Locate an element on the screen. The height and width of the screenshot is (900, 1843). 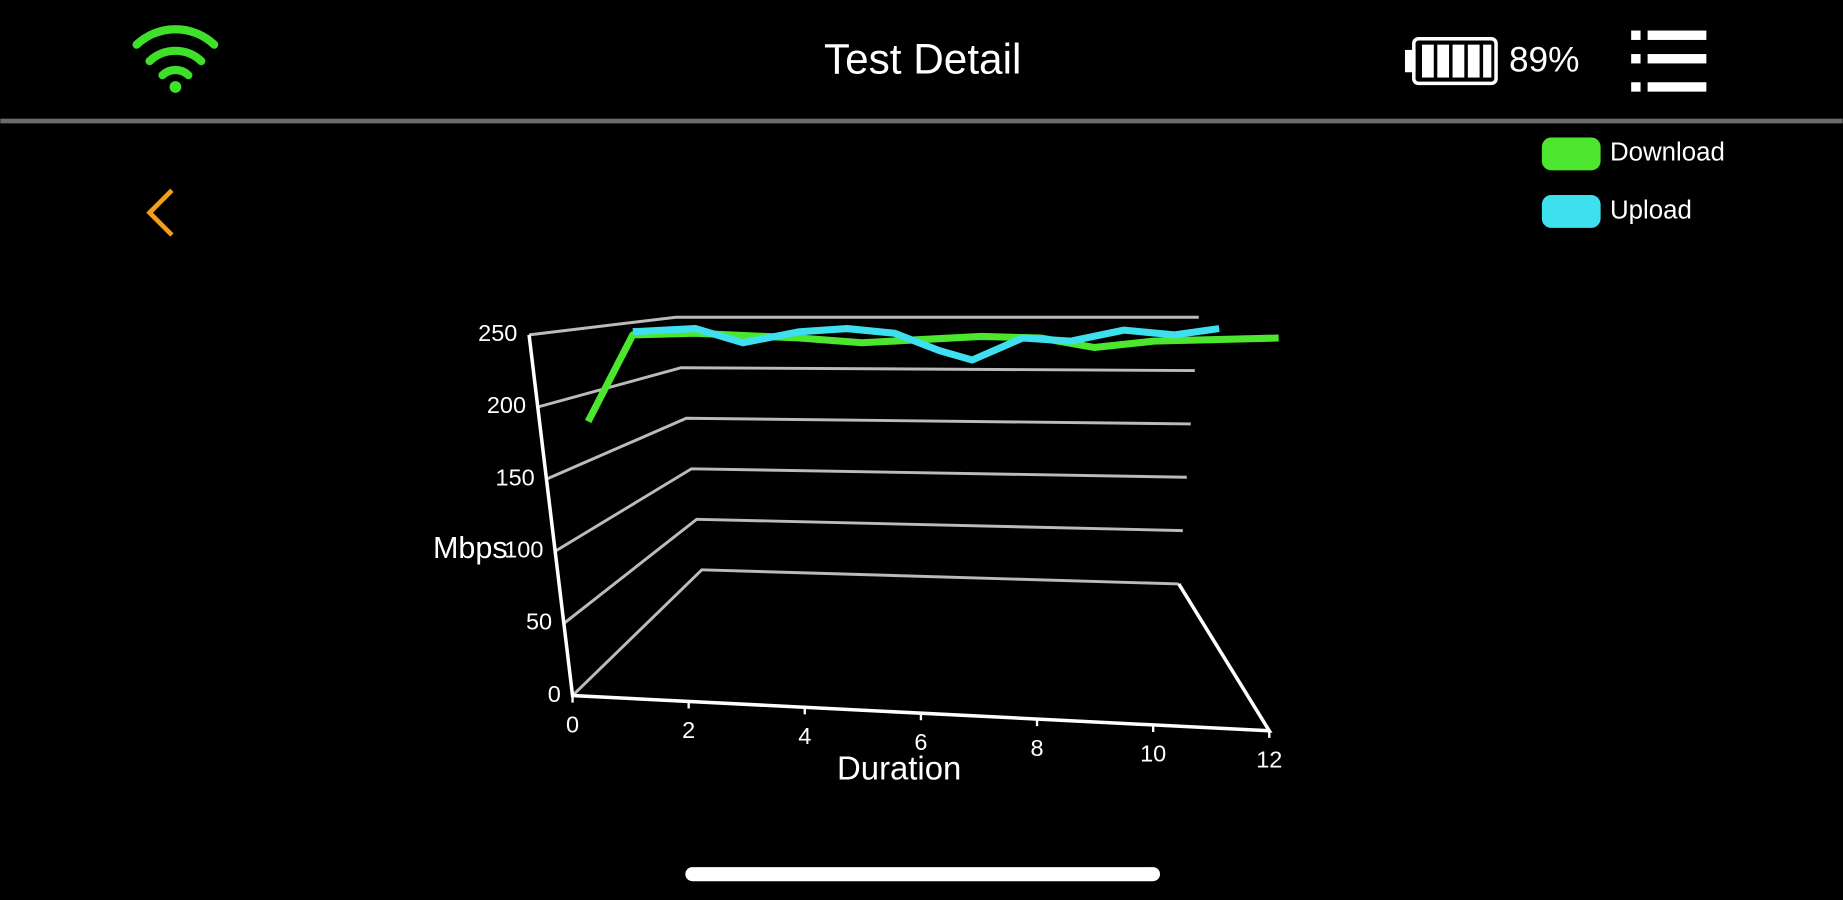
y-axis-label: Mbps is located at coordinates (470, 548).